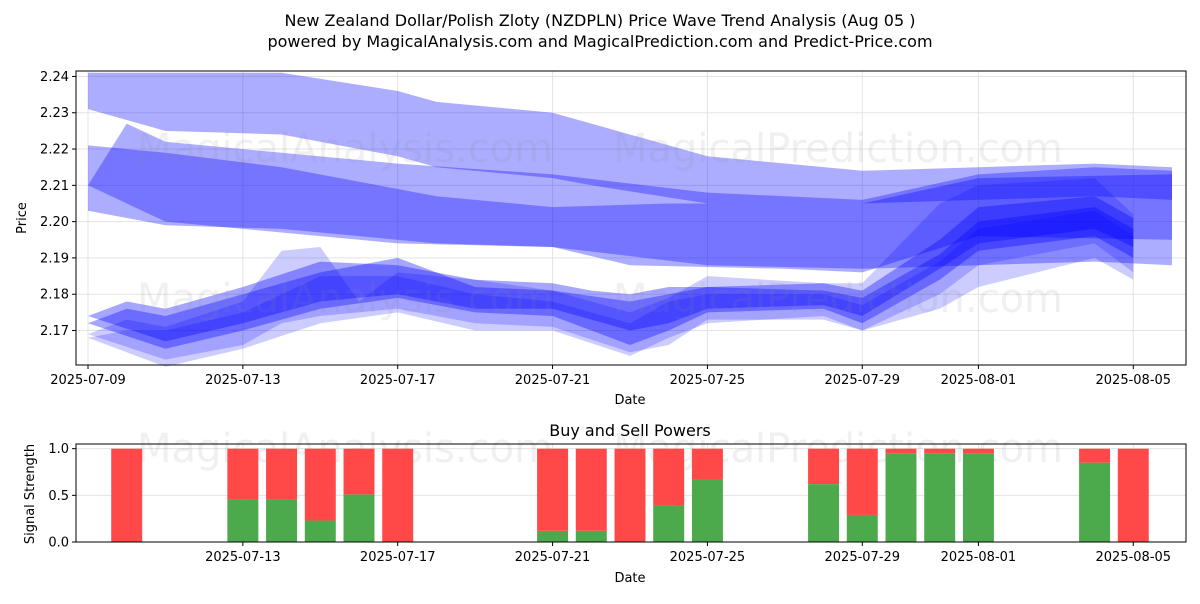 This screenshot has width=1200, height=604. I want to click on price-y-tick-label: 2.18, so click(54, 295).